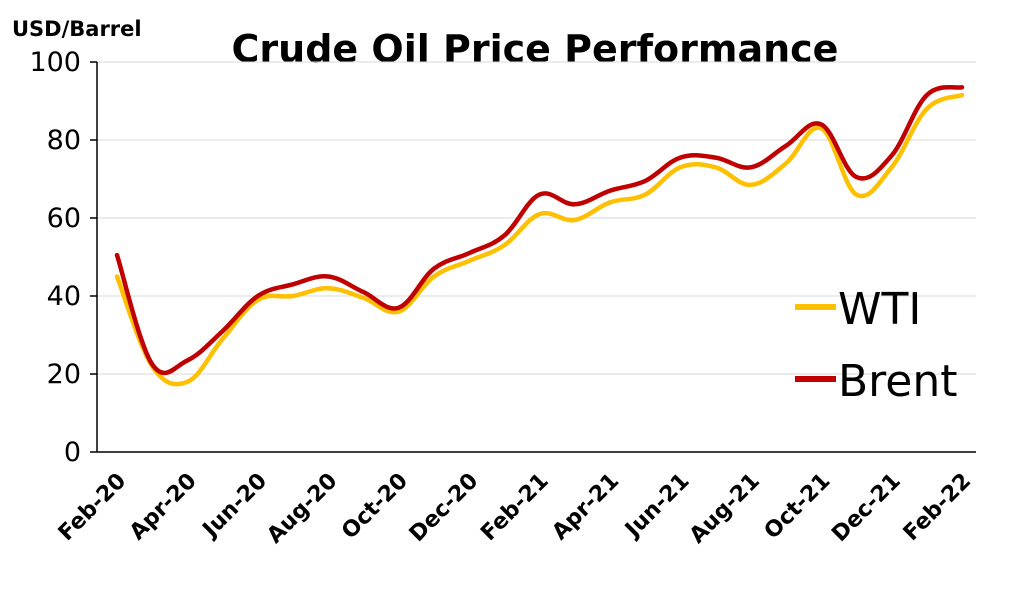  Describe the element at coordinates (92, 507) in the screenshot. I see `x-tick-label: Feb-20` at that location.